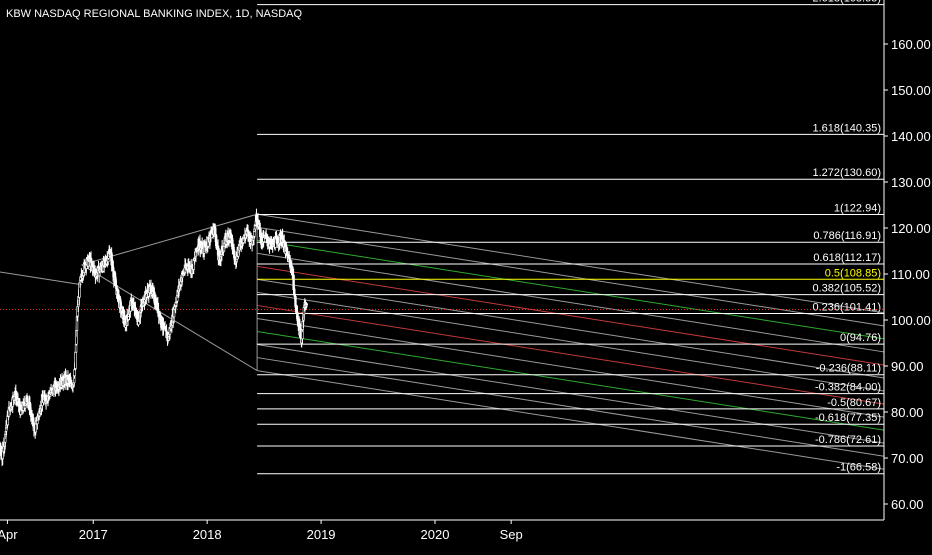  What do you see at coordinates (911, 182) in the screenshot?
I see `y-tick-label: 130.00` at bounding box center [911, 182].